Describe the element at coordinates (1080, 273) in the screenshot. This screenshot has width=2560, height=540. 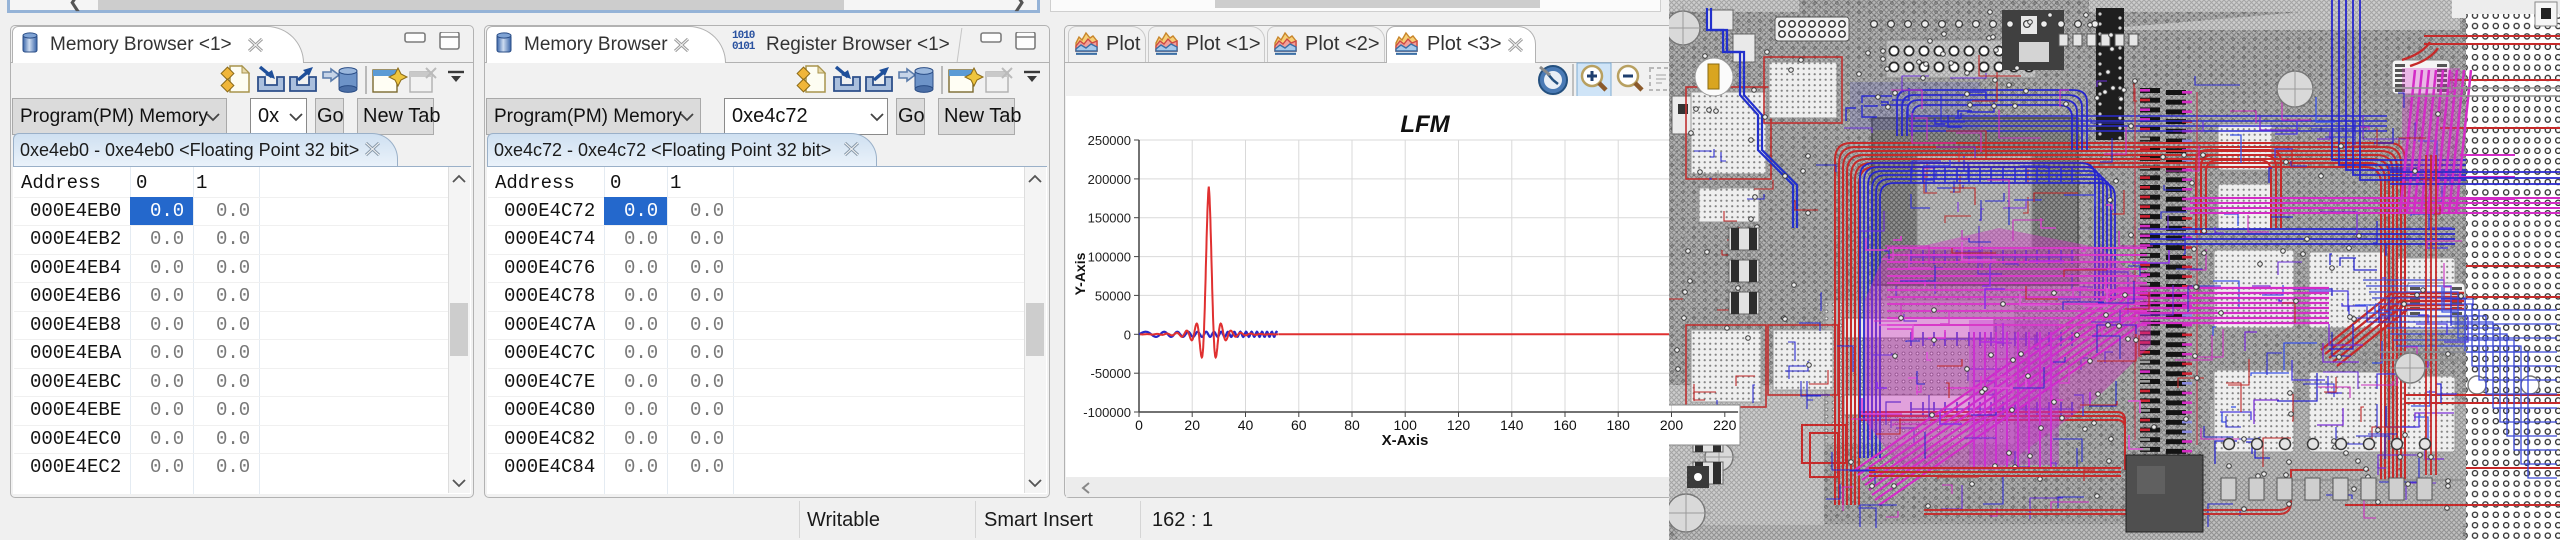
I see `svg-text: Y-Axis` at that location.